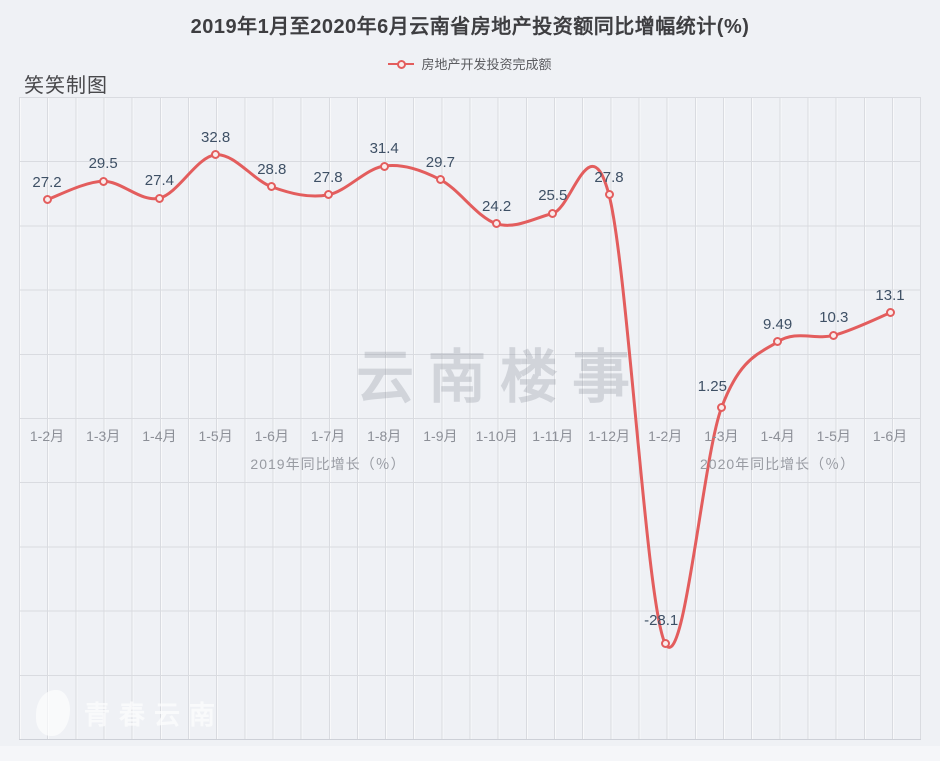  I want to click on data-point-label: 13.1, so click(890, 295).